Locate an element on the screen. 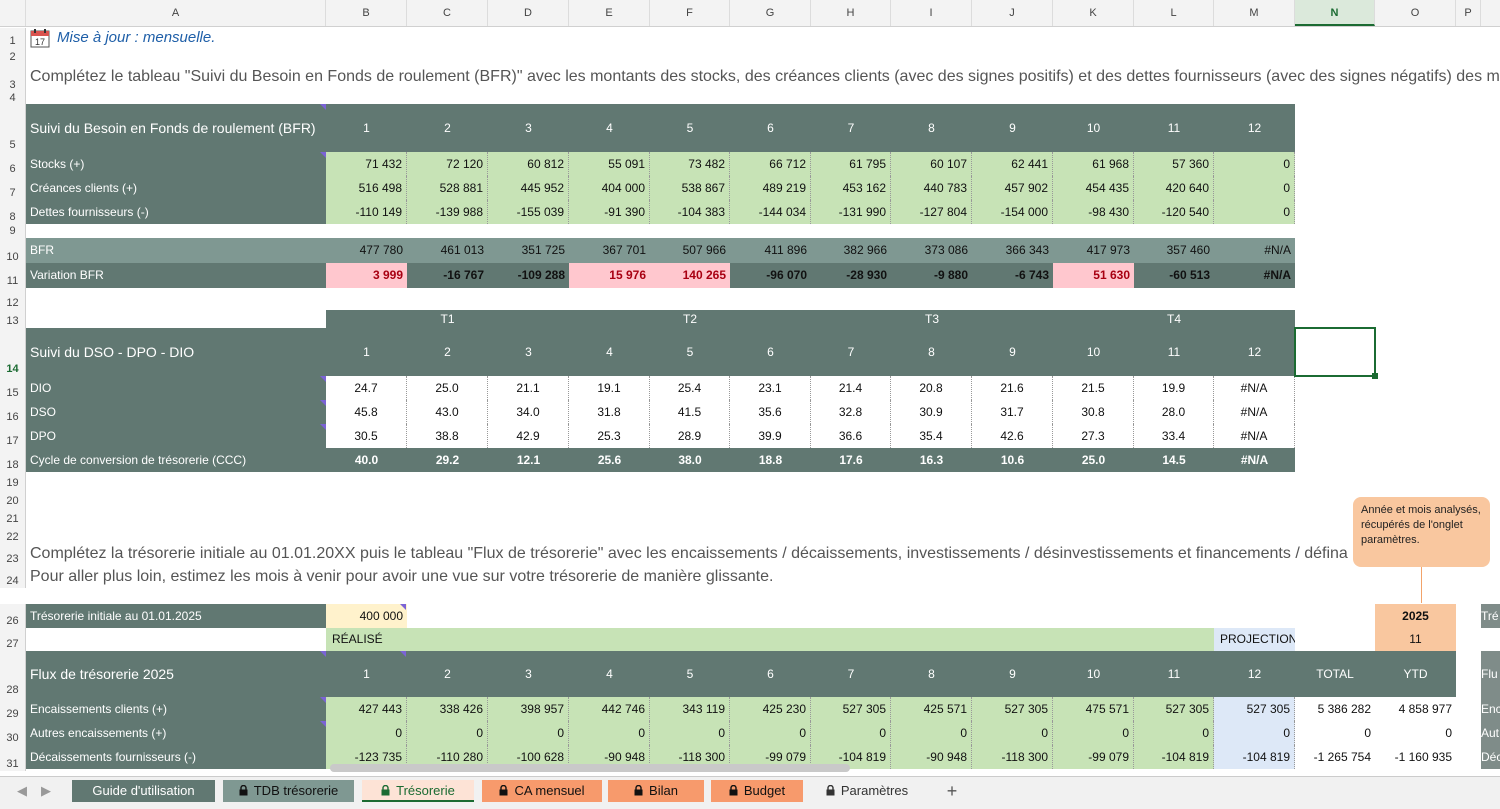 The width and height of the screenshot is (1500, 809). row-header-27: 27 is located at coordinates (13, 639).